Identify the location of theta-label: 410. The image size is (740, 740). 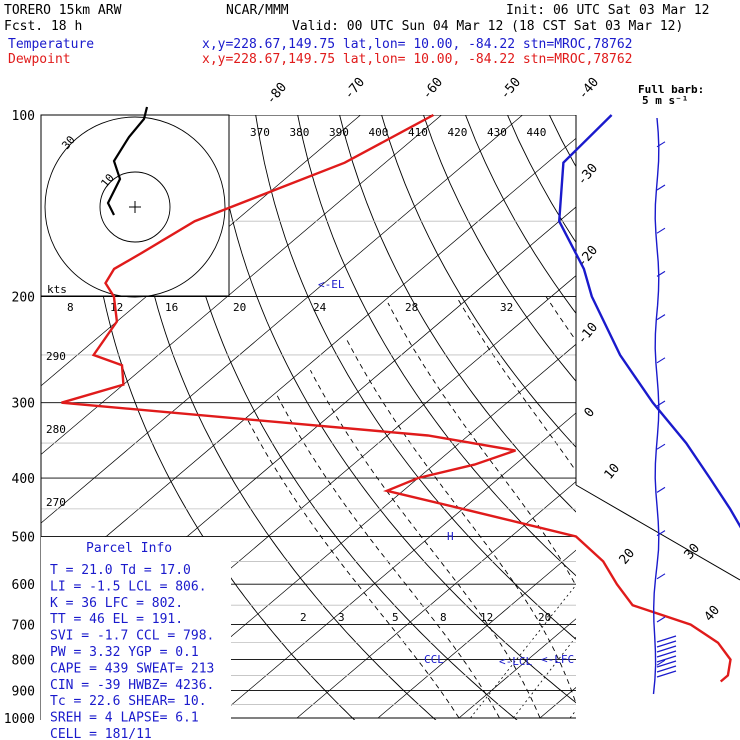
(418, 132).